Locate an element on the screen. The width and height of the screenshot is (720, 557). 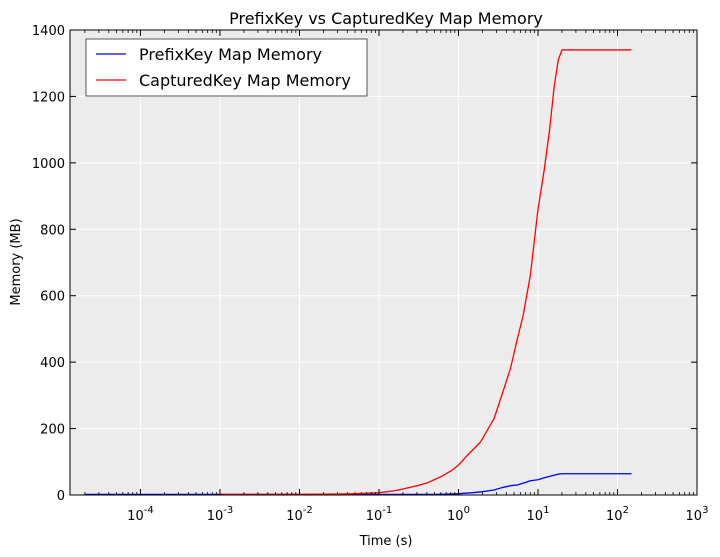
legend-box is located at coordinates (226, 67).